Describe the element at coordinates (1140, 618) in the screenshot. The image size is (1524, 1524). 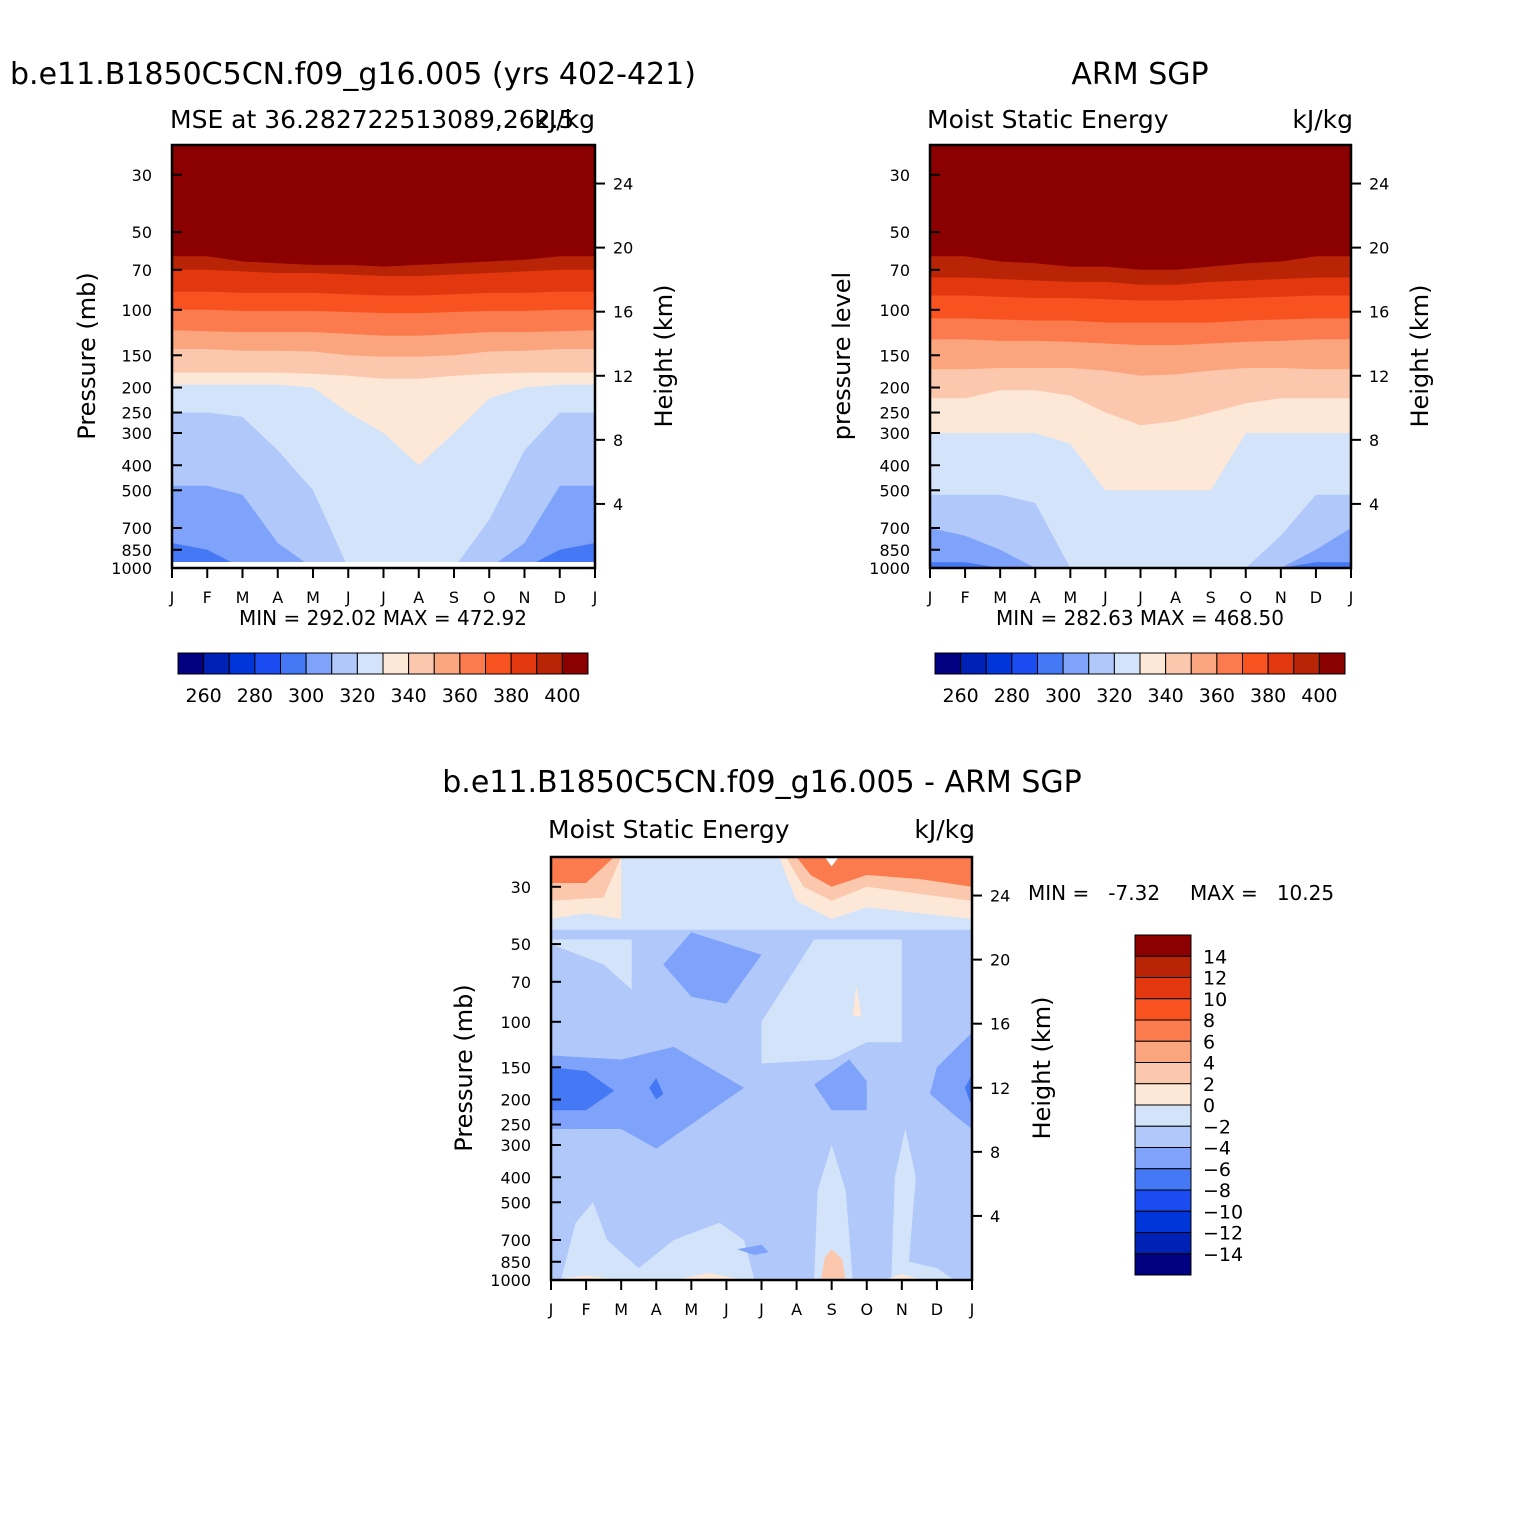
I see `obs-minmax: MIN = 282.63 MAX = 468.50` at that location.